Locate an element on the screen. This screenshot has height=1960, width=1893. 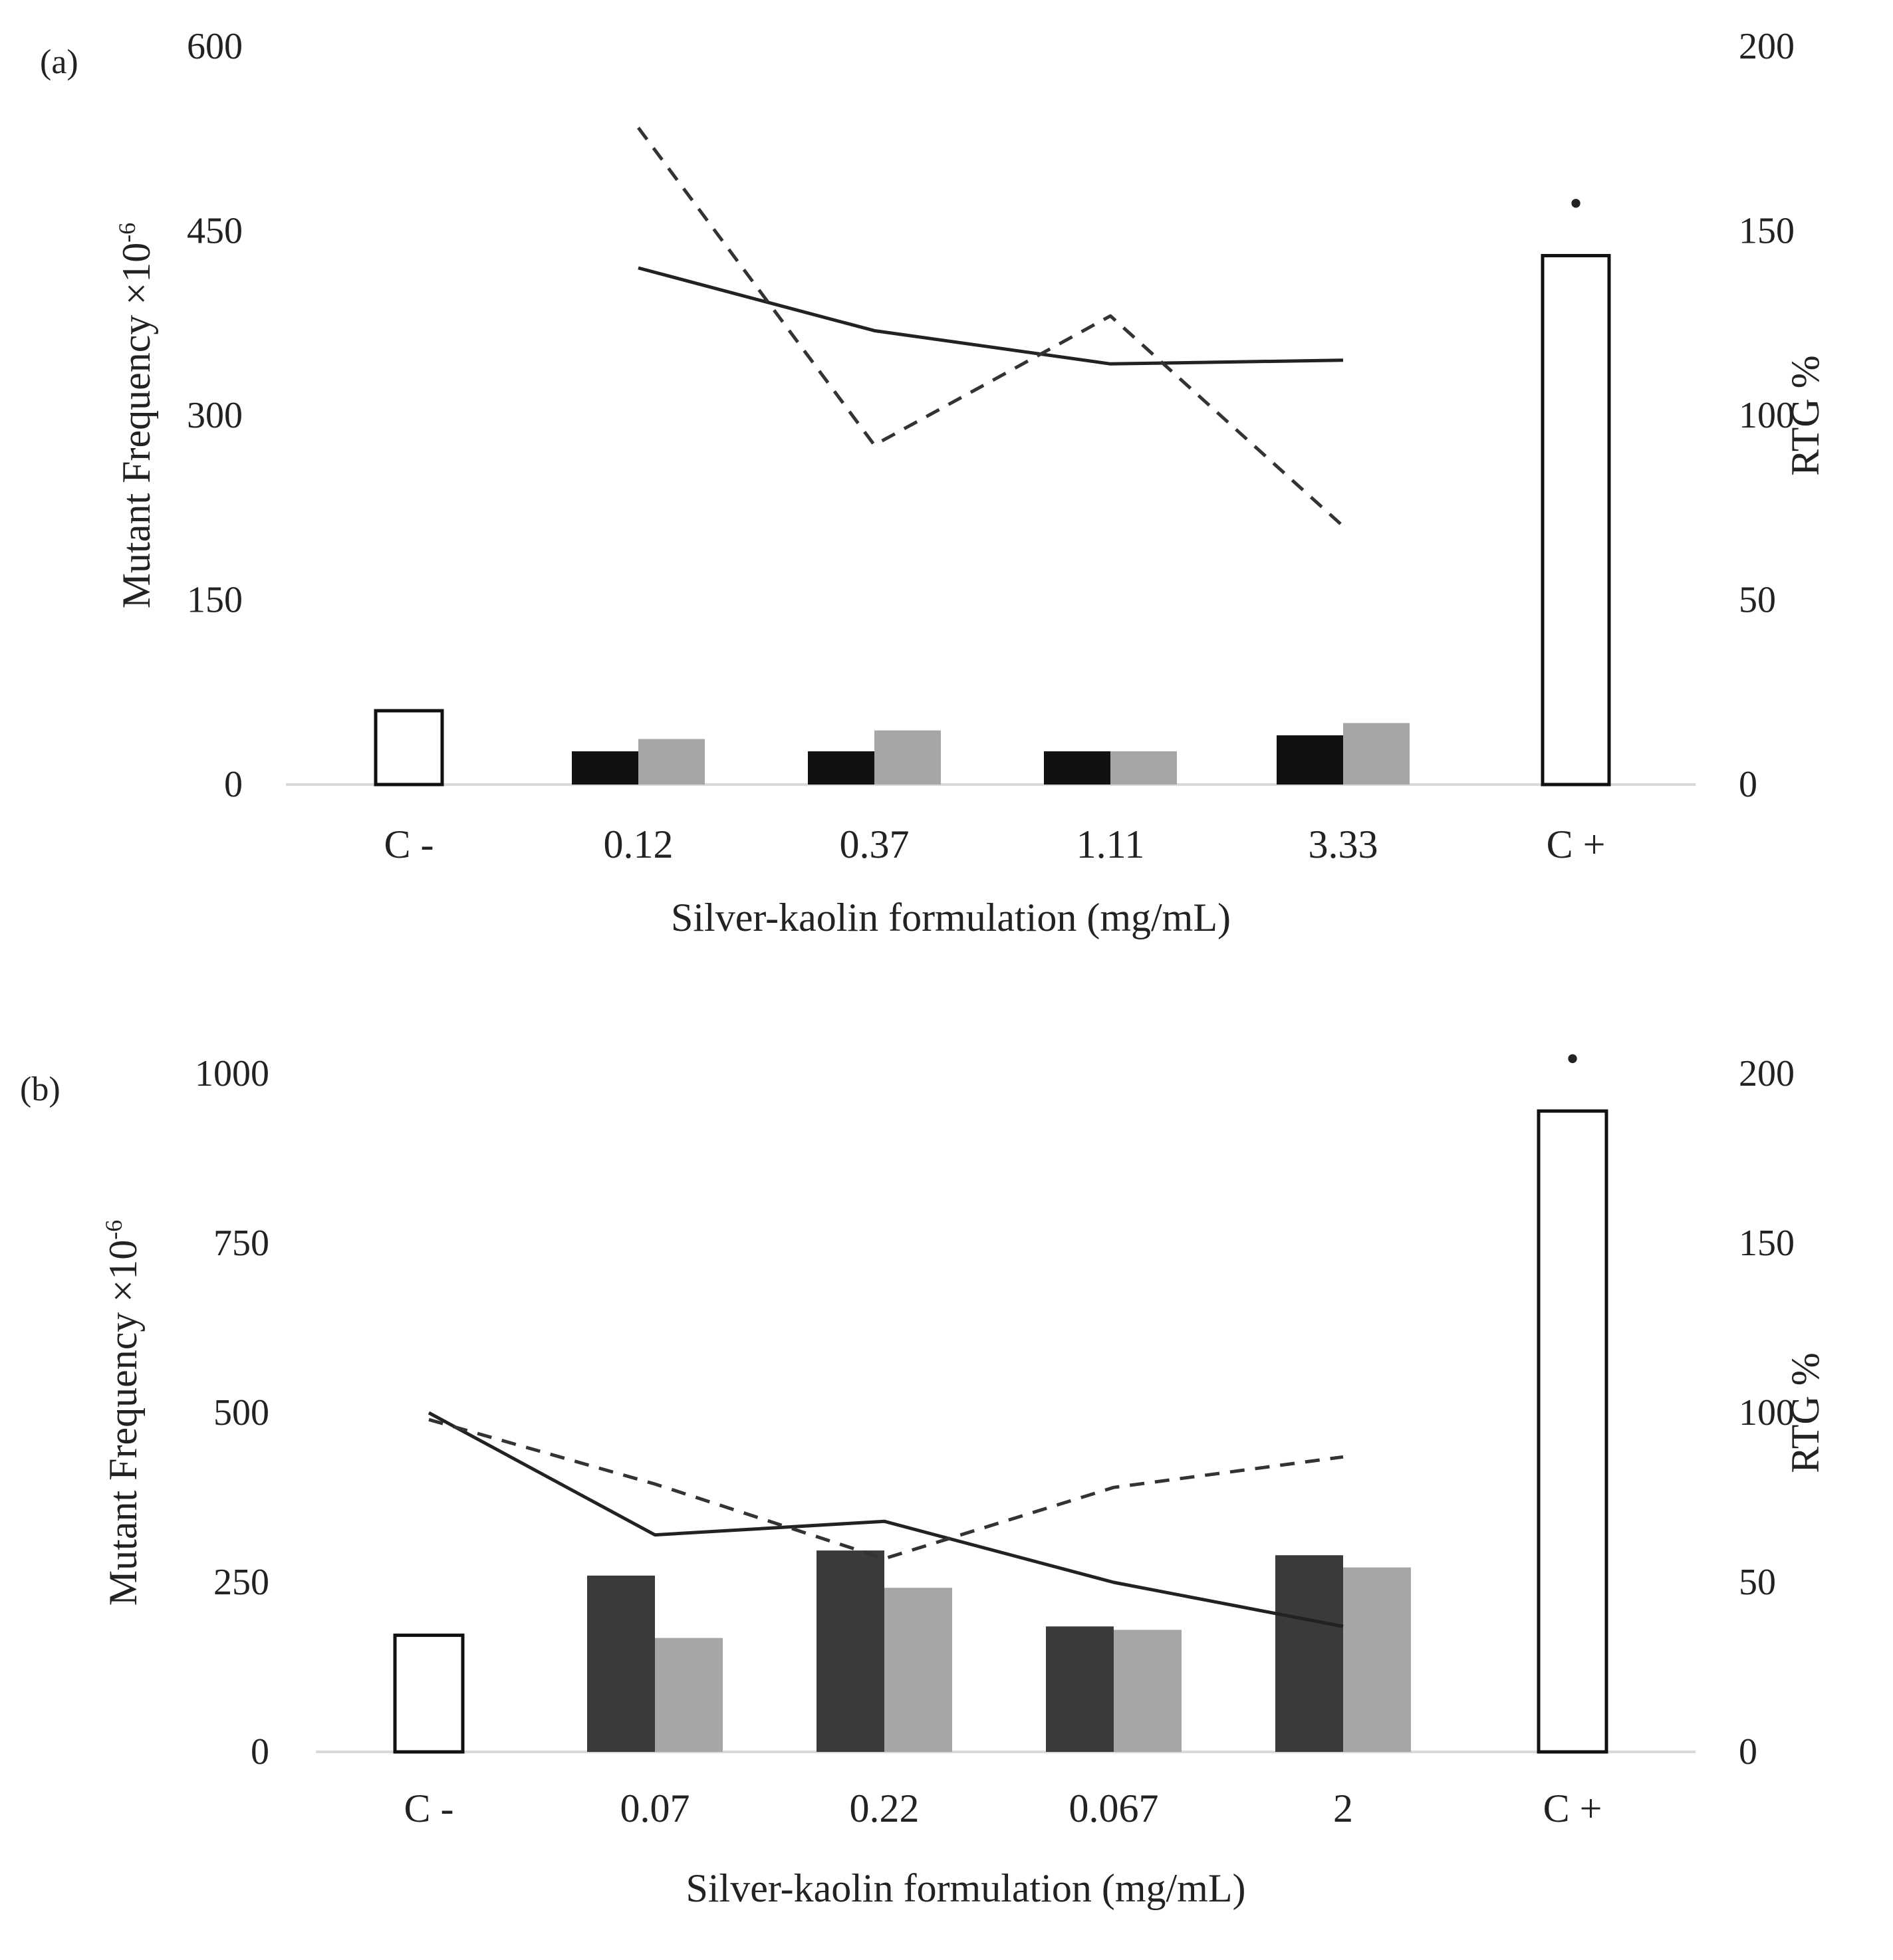
category-label: 3.33 is located at coordinates (1343, 844).